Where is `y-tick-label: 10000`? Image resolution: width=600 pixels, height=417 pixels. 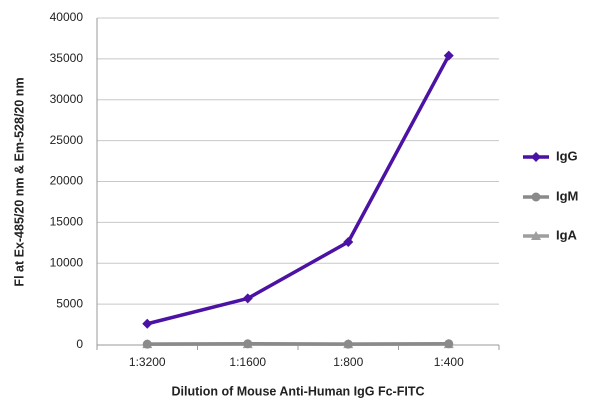
y-tick-label: 10000 is located at coordinates (67, 262).